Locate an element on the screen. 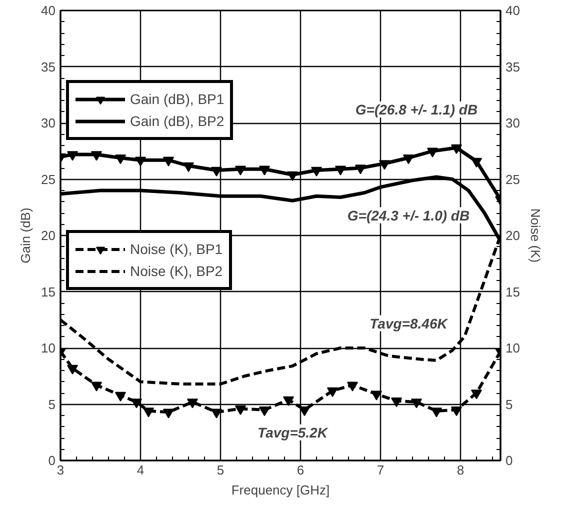  y-tick-label: 25 is located at coordinates (48, 179).